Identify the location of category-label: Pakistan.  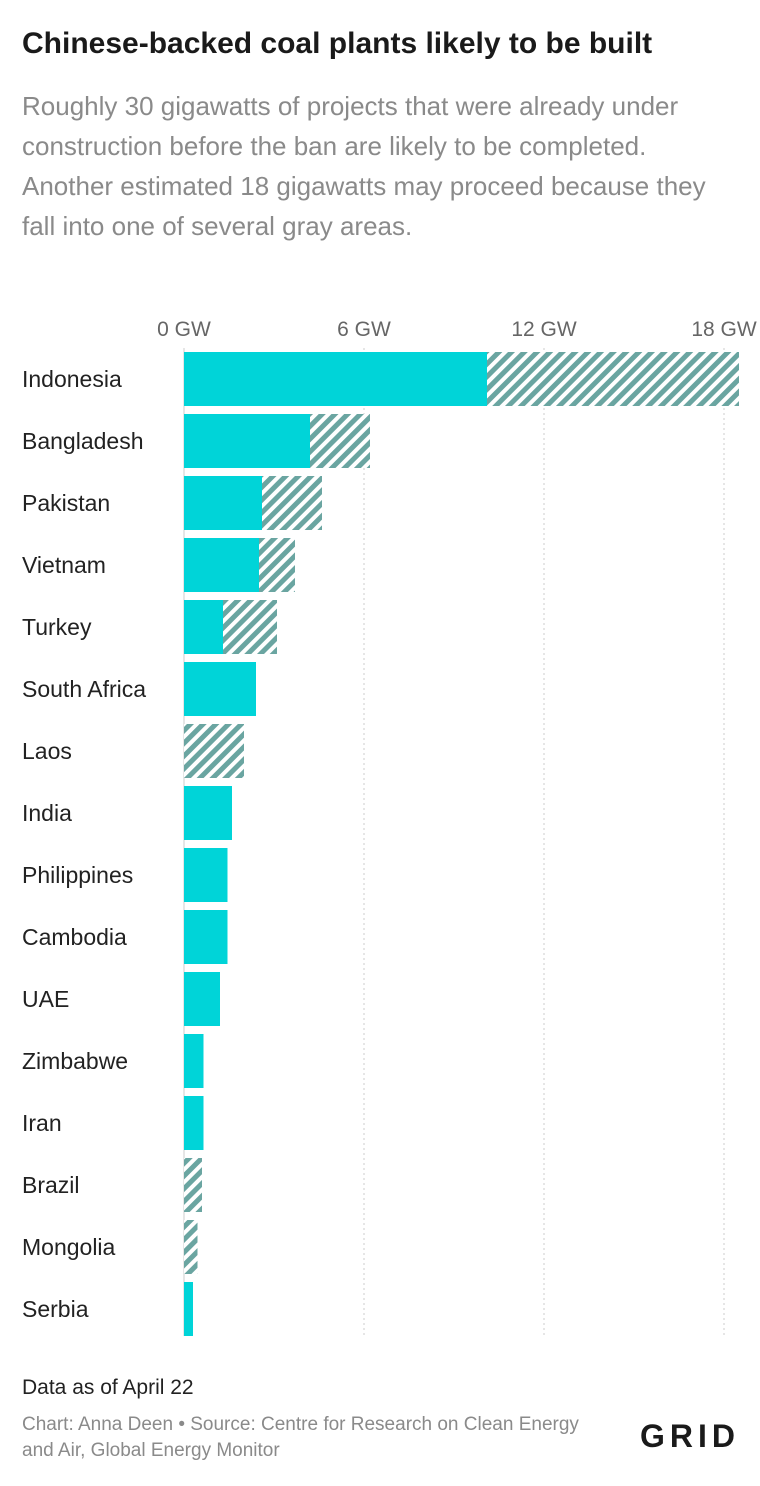
(66, 503).